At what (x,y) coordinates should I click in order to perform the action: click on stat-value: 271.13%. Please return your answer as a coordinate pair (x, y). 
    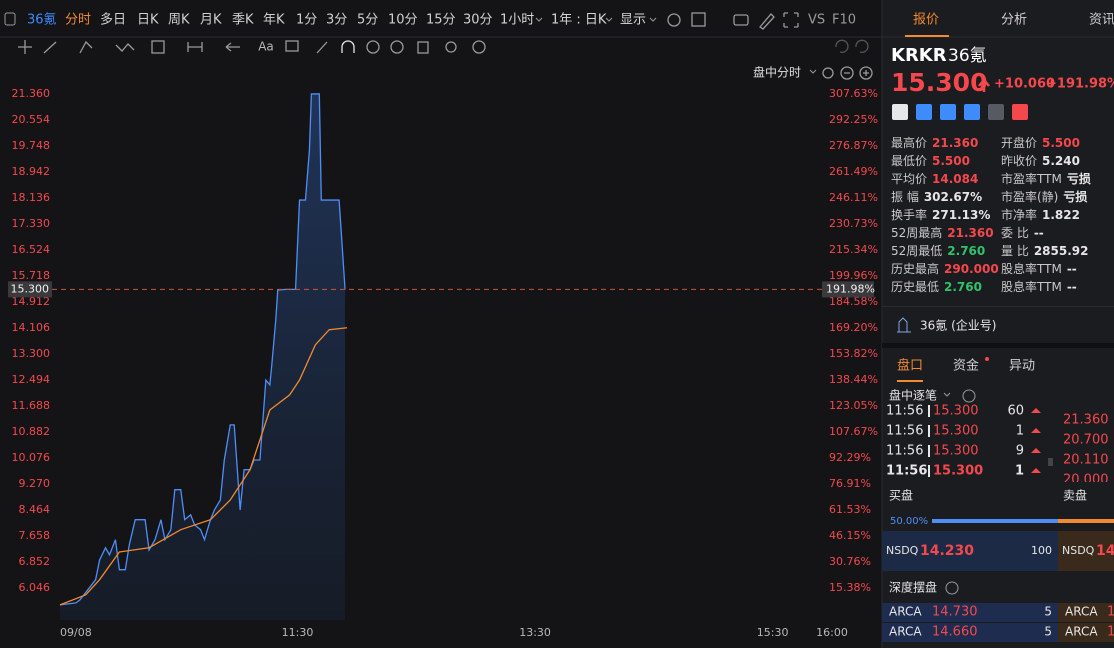
    Looking at the image, I should click on (961, 215).